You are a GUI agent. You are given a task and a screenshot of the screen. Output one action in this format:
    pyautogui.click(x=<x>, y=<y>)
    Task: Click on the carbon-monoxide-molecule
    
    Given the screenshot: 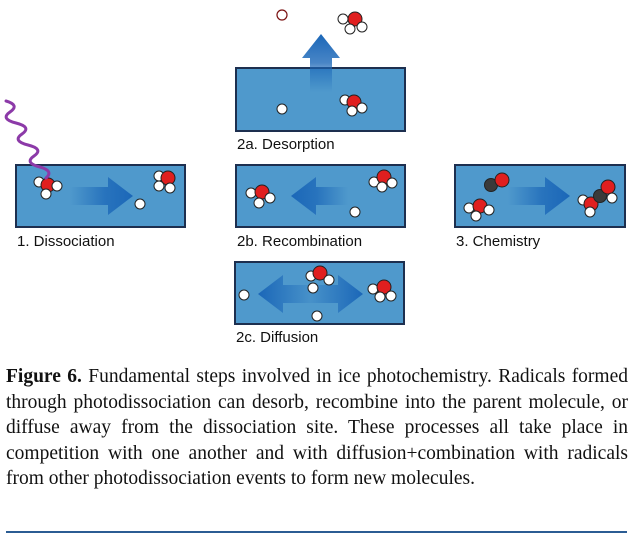 What is the action you would take?
    pyautogui.click(x=497, y=182)
    